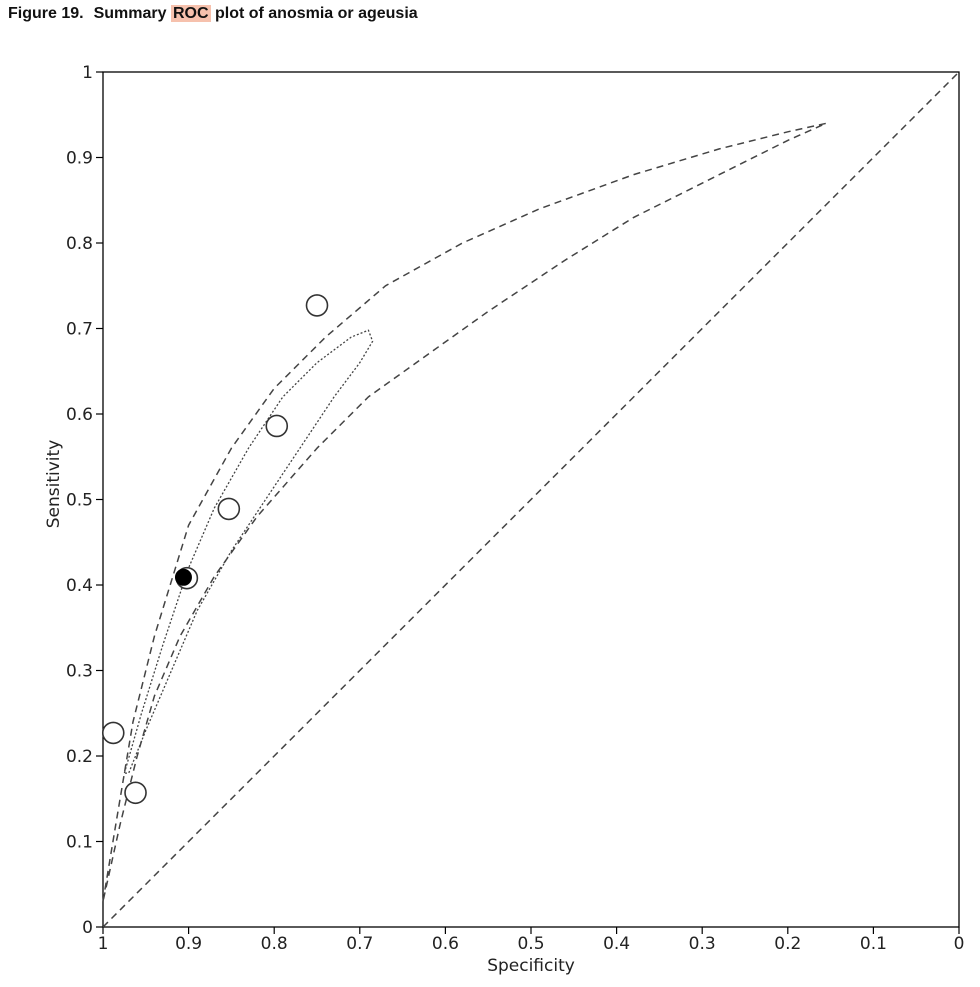  Describe the element at coordinates (190, 13) in the screenshot. I see `figure-title-highlight: ROC` at that location.